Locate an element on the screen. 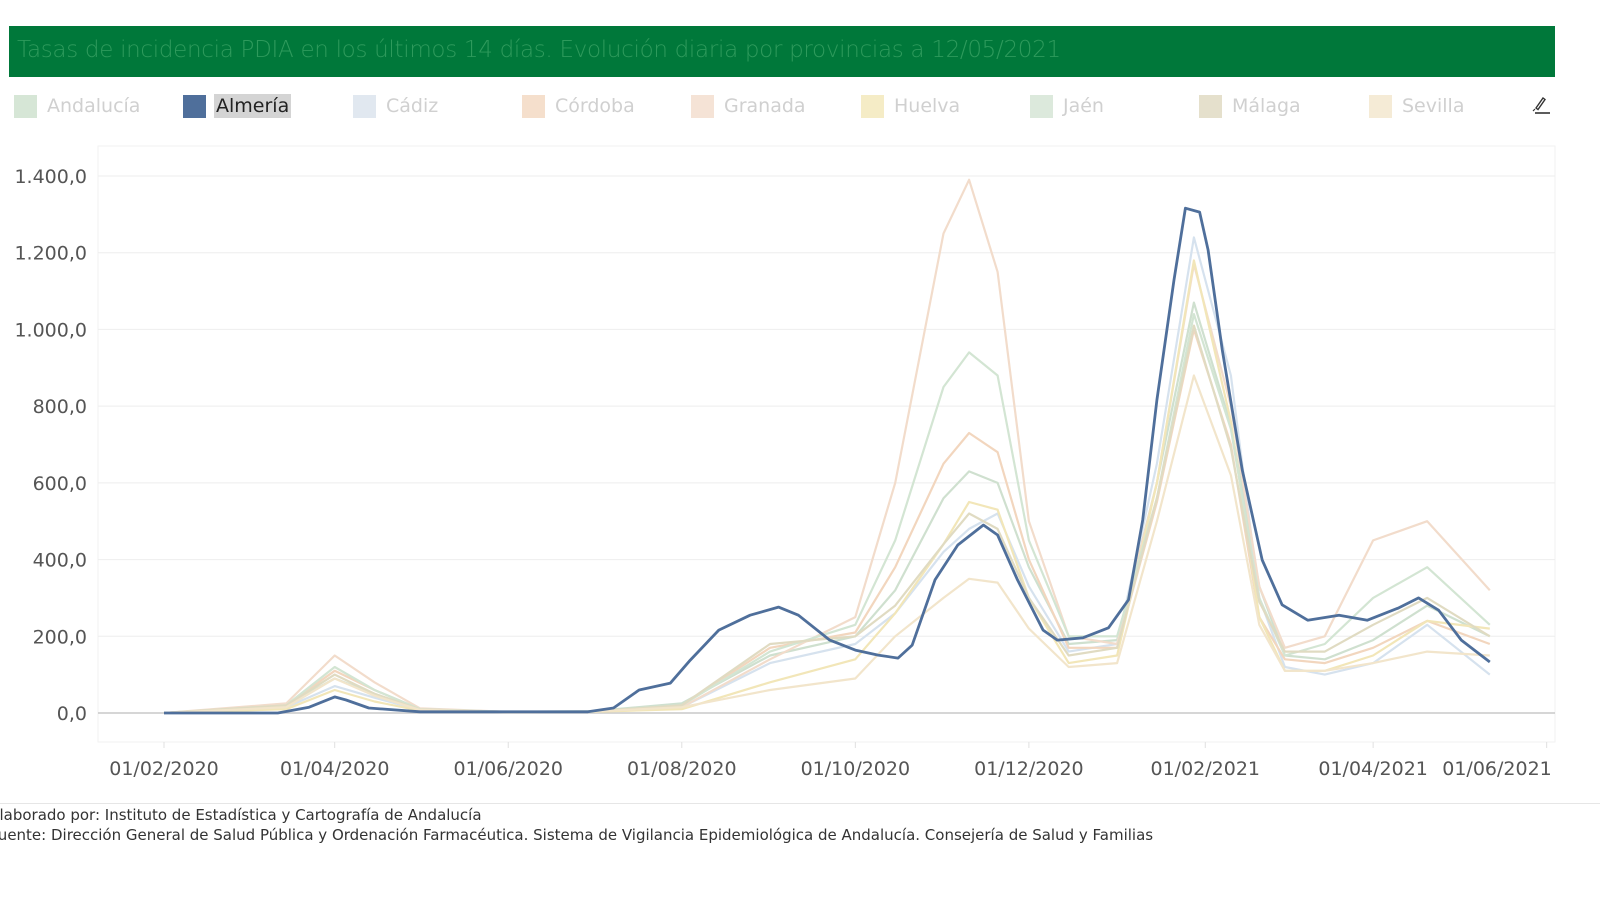  x-tick-label: 01/04/2020 is located at coordinates (335, 769).